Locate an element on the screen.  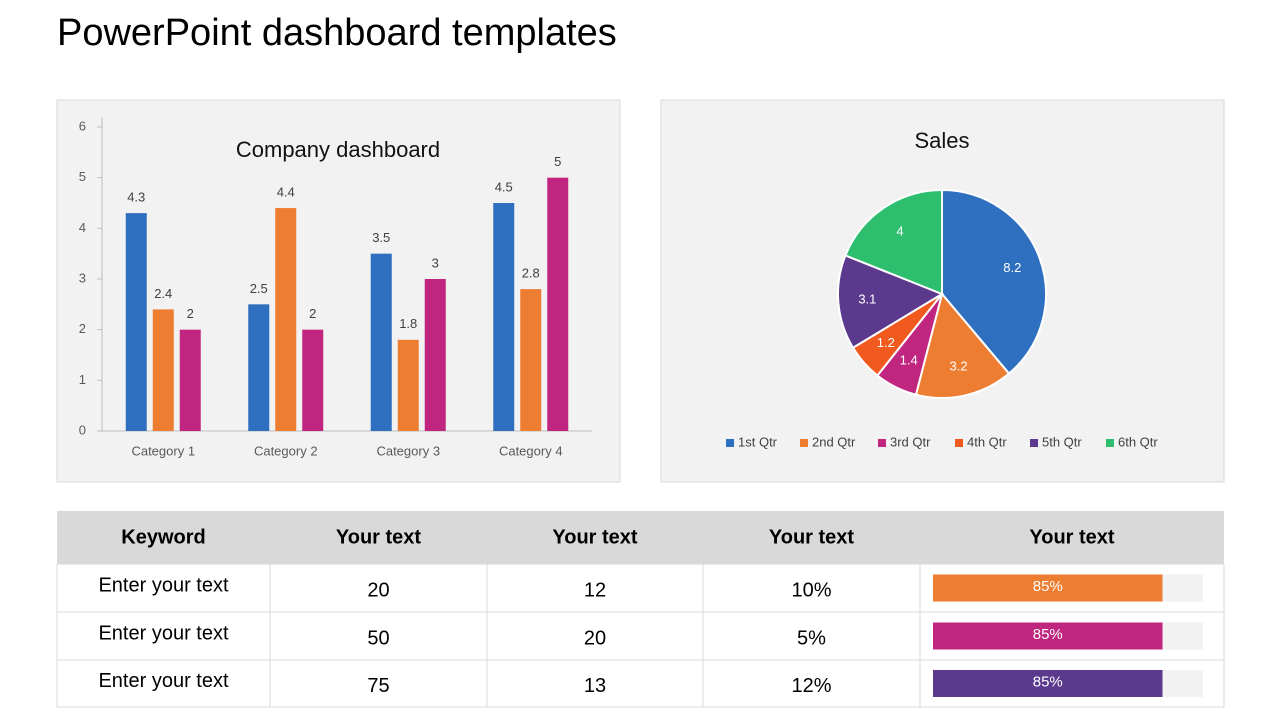
x-tick-label: Category 1 is located at coordinates (163, 450).